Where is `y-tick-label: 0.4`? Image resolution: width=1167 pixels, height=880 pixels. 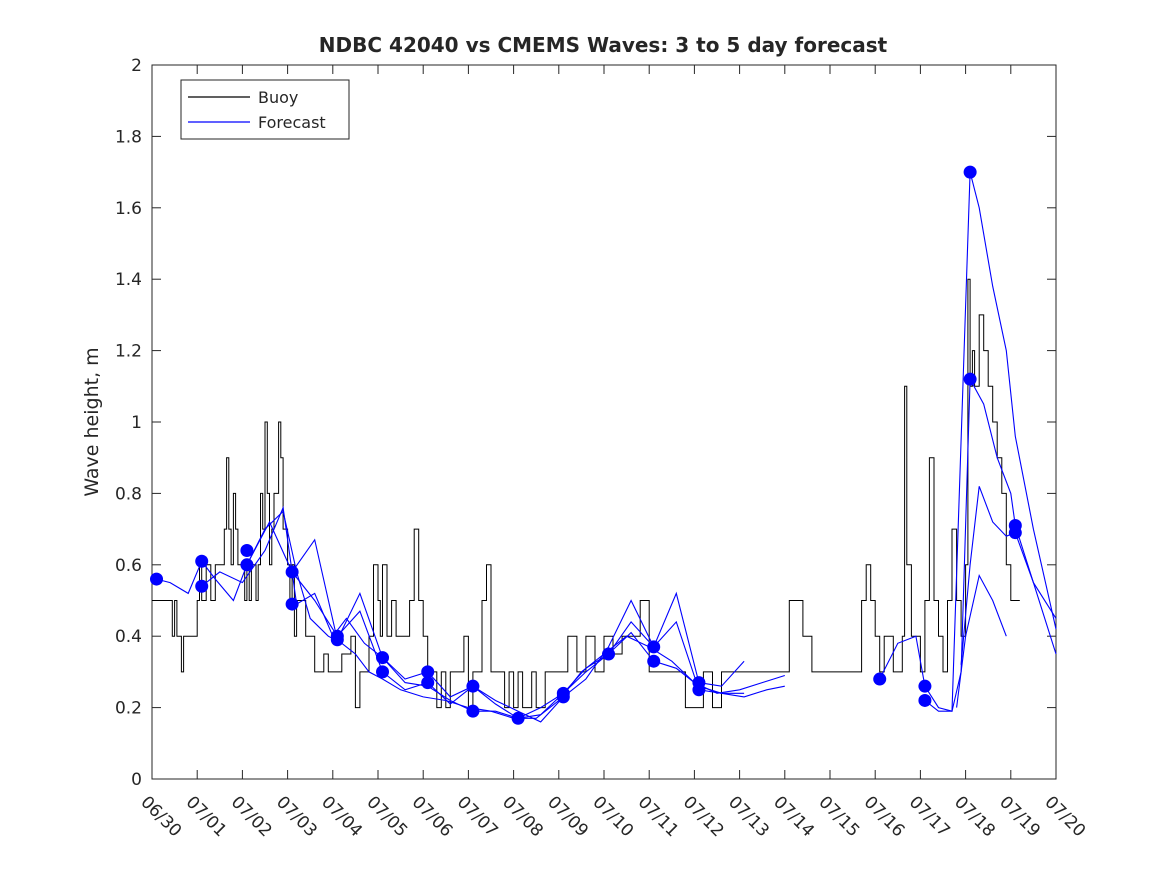 y-tick-label: 0.4 is located at coordinates (128, 637).